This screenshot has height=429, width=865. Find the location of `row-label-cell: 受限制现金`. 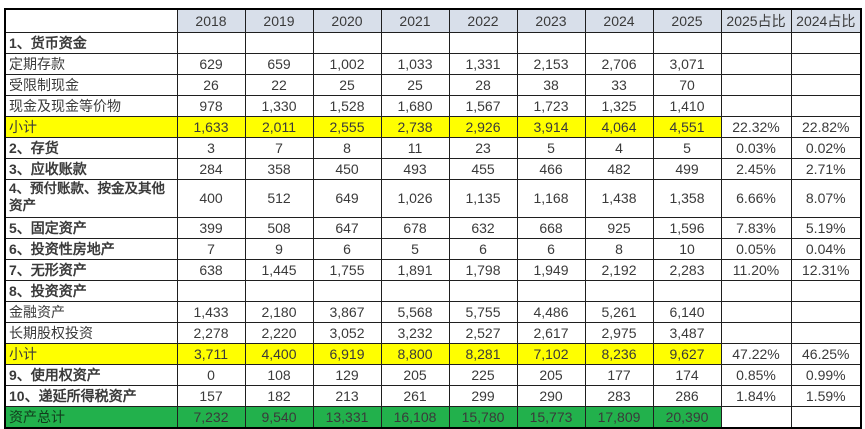

row-label-cell: 受限制现金 is located at coordinates (91, 84).